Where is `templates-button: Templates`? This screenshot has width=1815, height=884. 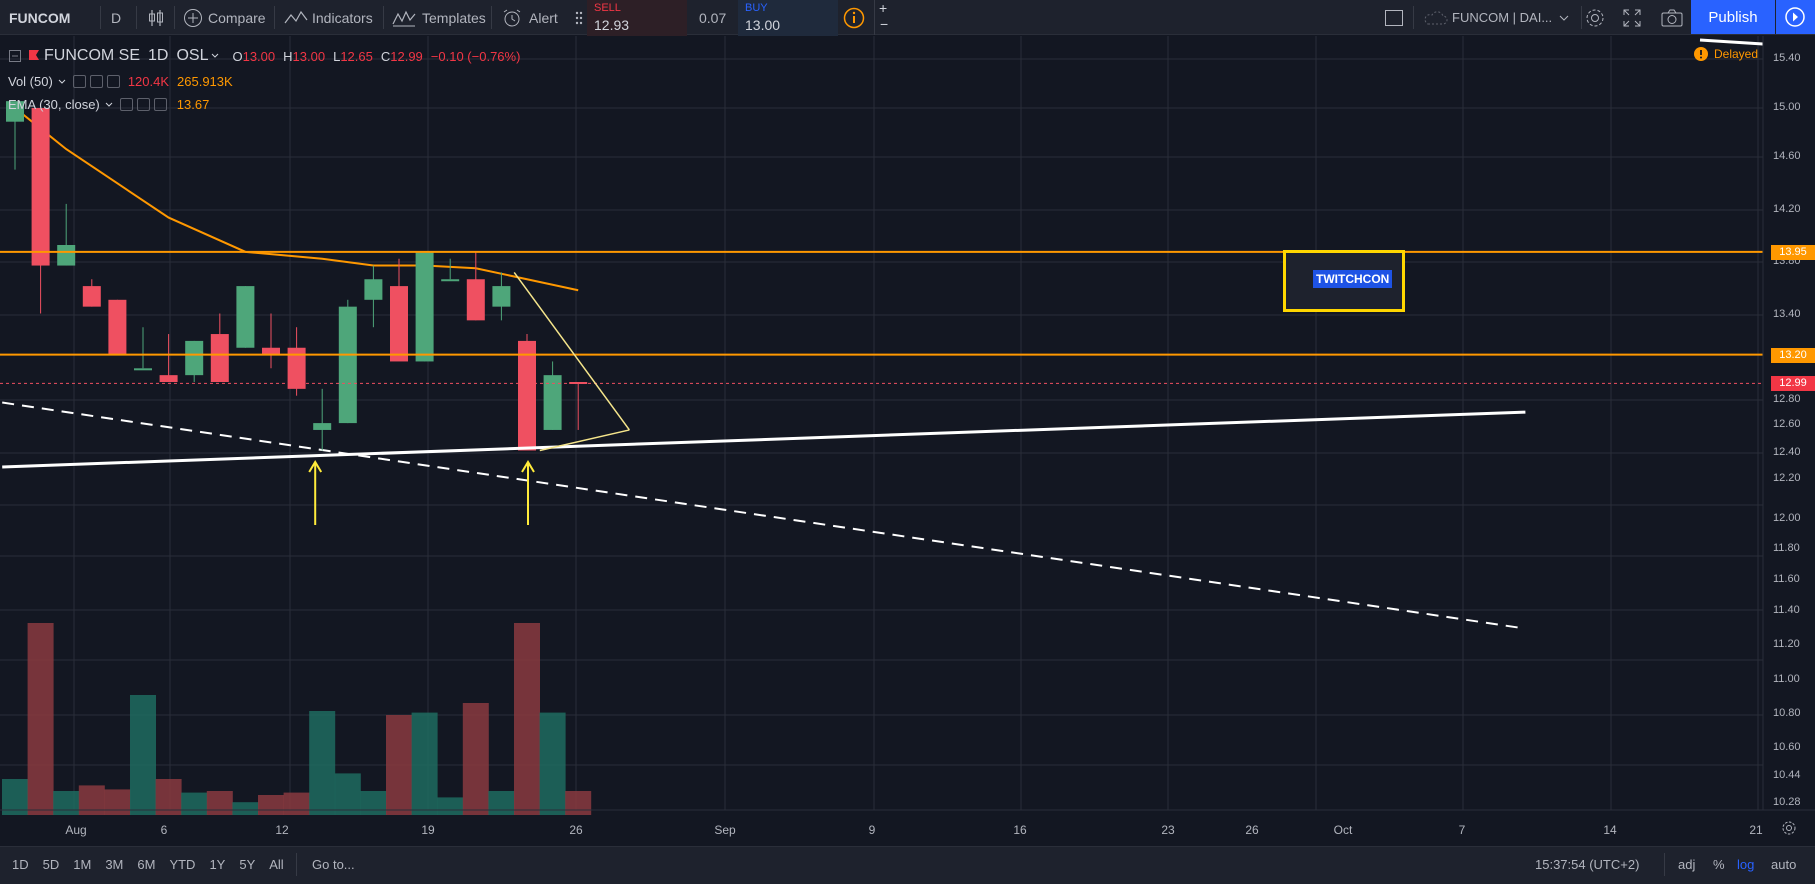
templates-button: Templates is located at coordinates (439, 17).